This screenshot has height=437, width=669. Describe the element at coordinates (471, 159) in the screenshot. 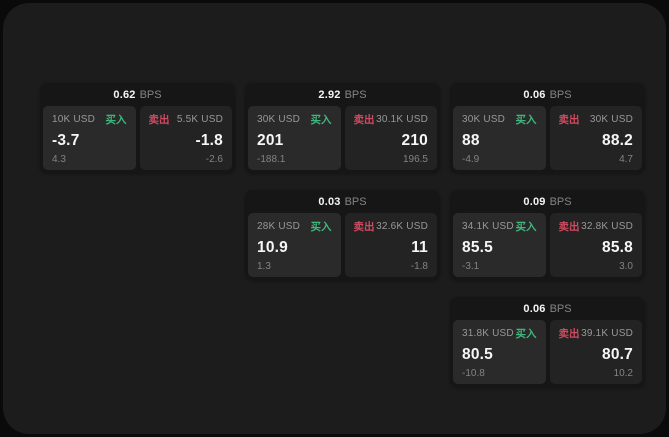

I see `buy-change: -4.9` at that location.